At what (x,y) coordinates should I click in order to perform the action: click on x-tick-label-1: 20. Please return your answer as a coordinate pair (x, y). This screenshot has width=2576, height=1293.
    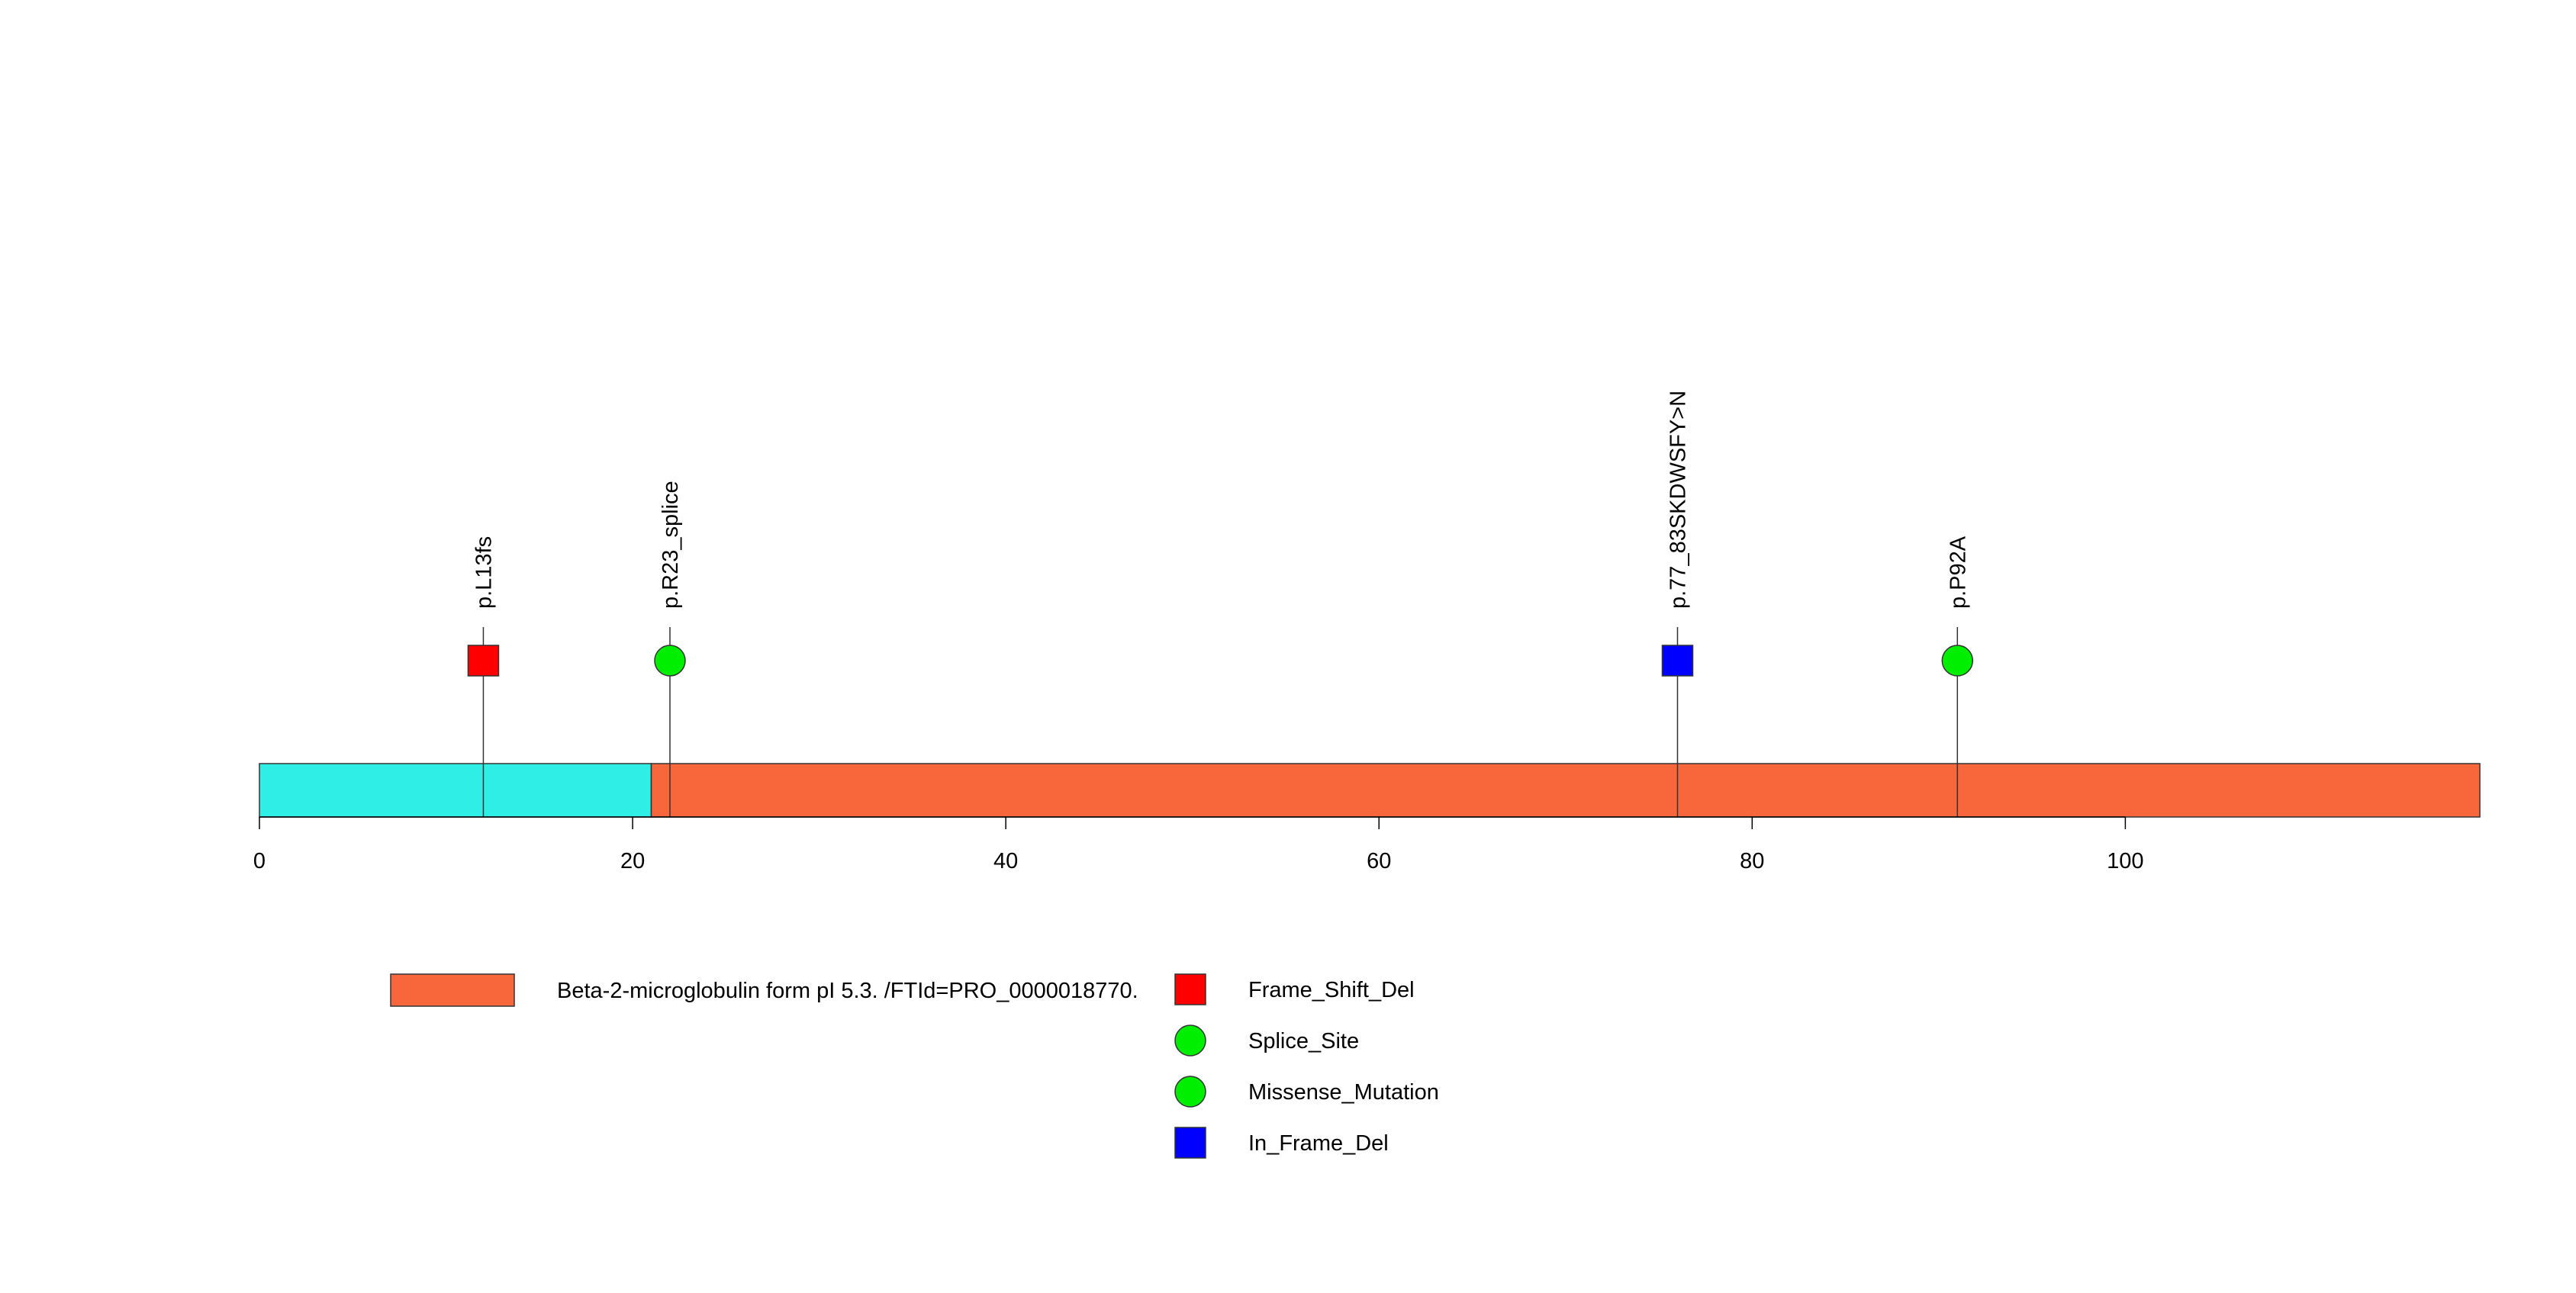
    Looking at the image, I should click on (632, 861).